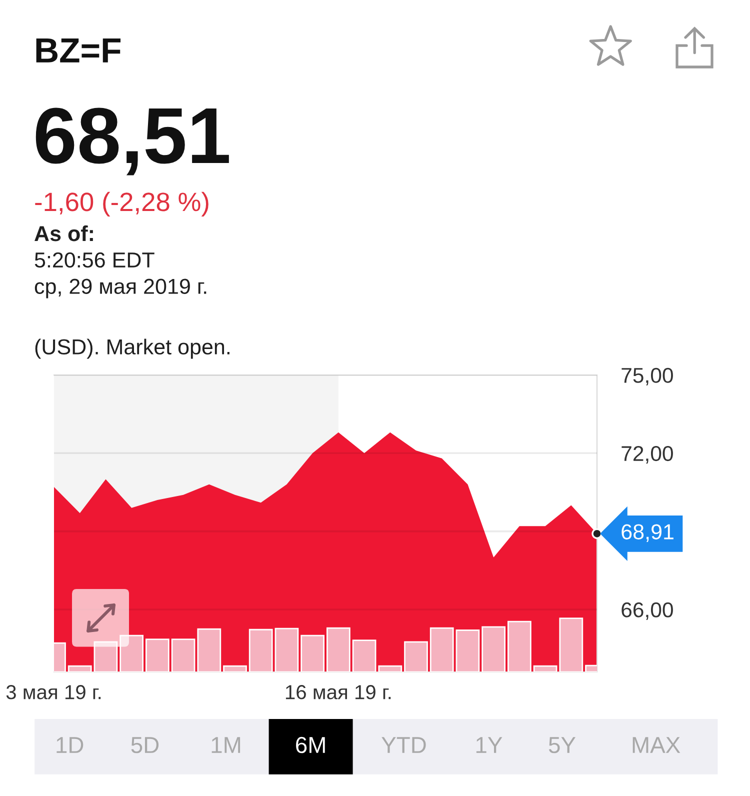 This screenshot has width=750, height=796. I want to click on text: ср, 29 мая 2019 г., so click(120, 288).